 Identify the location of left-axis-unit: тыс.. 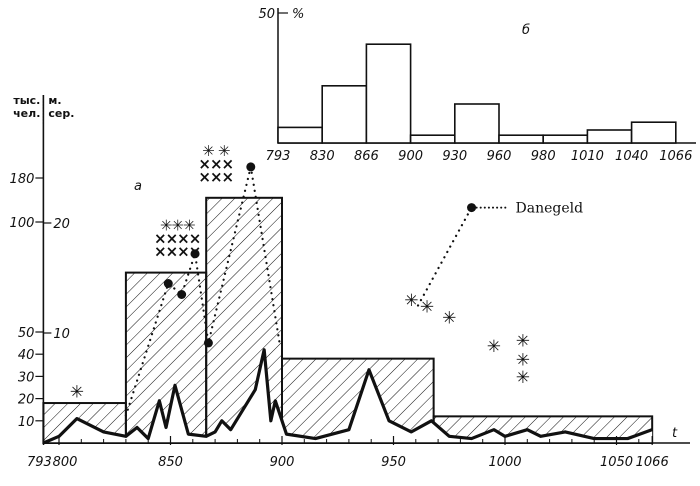
(26, 100).